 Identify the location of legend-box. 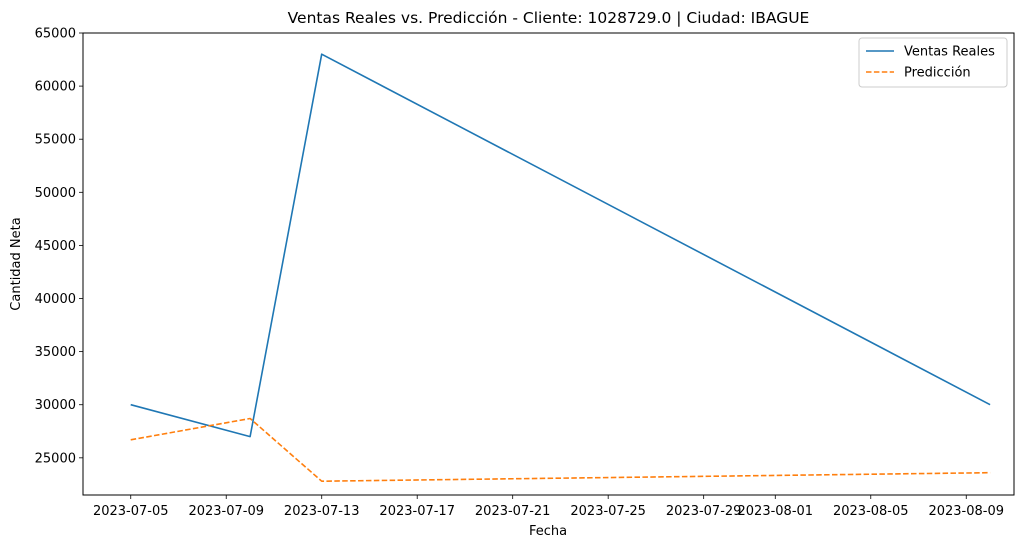
(933, 62).